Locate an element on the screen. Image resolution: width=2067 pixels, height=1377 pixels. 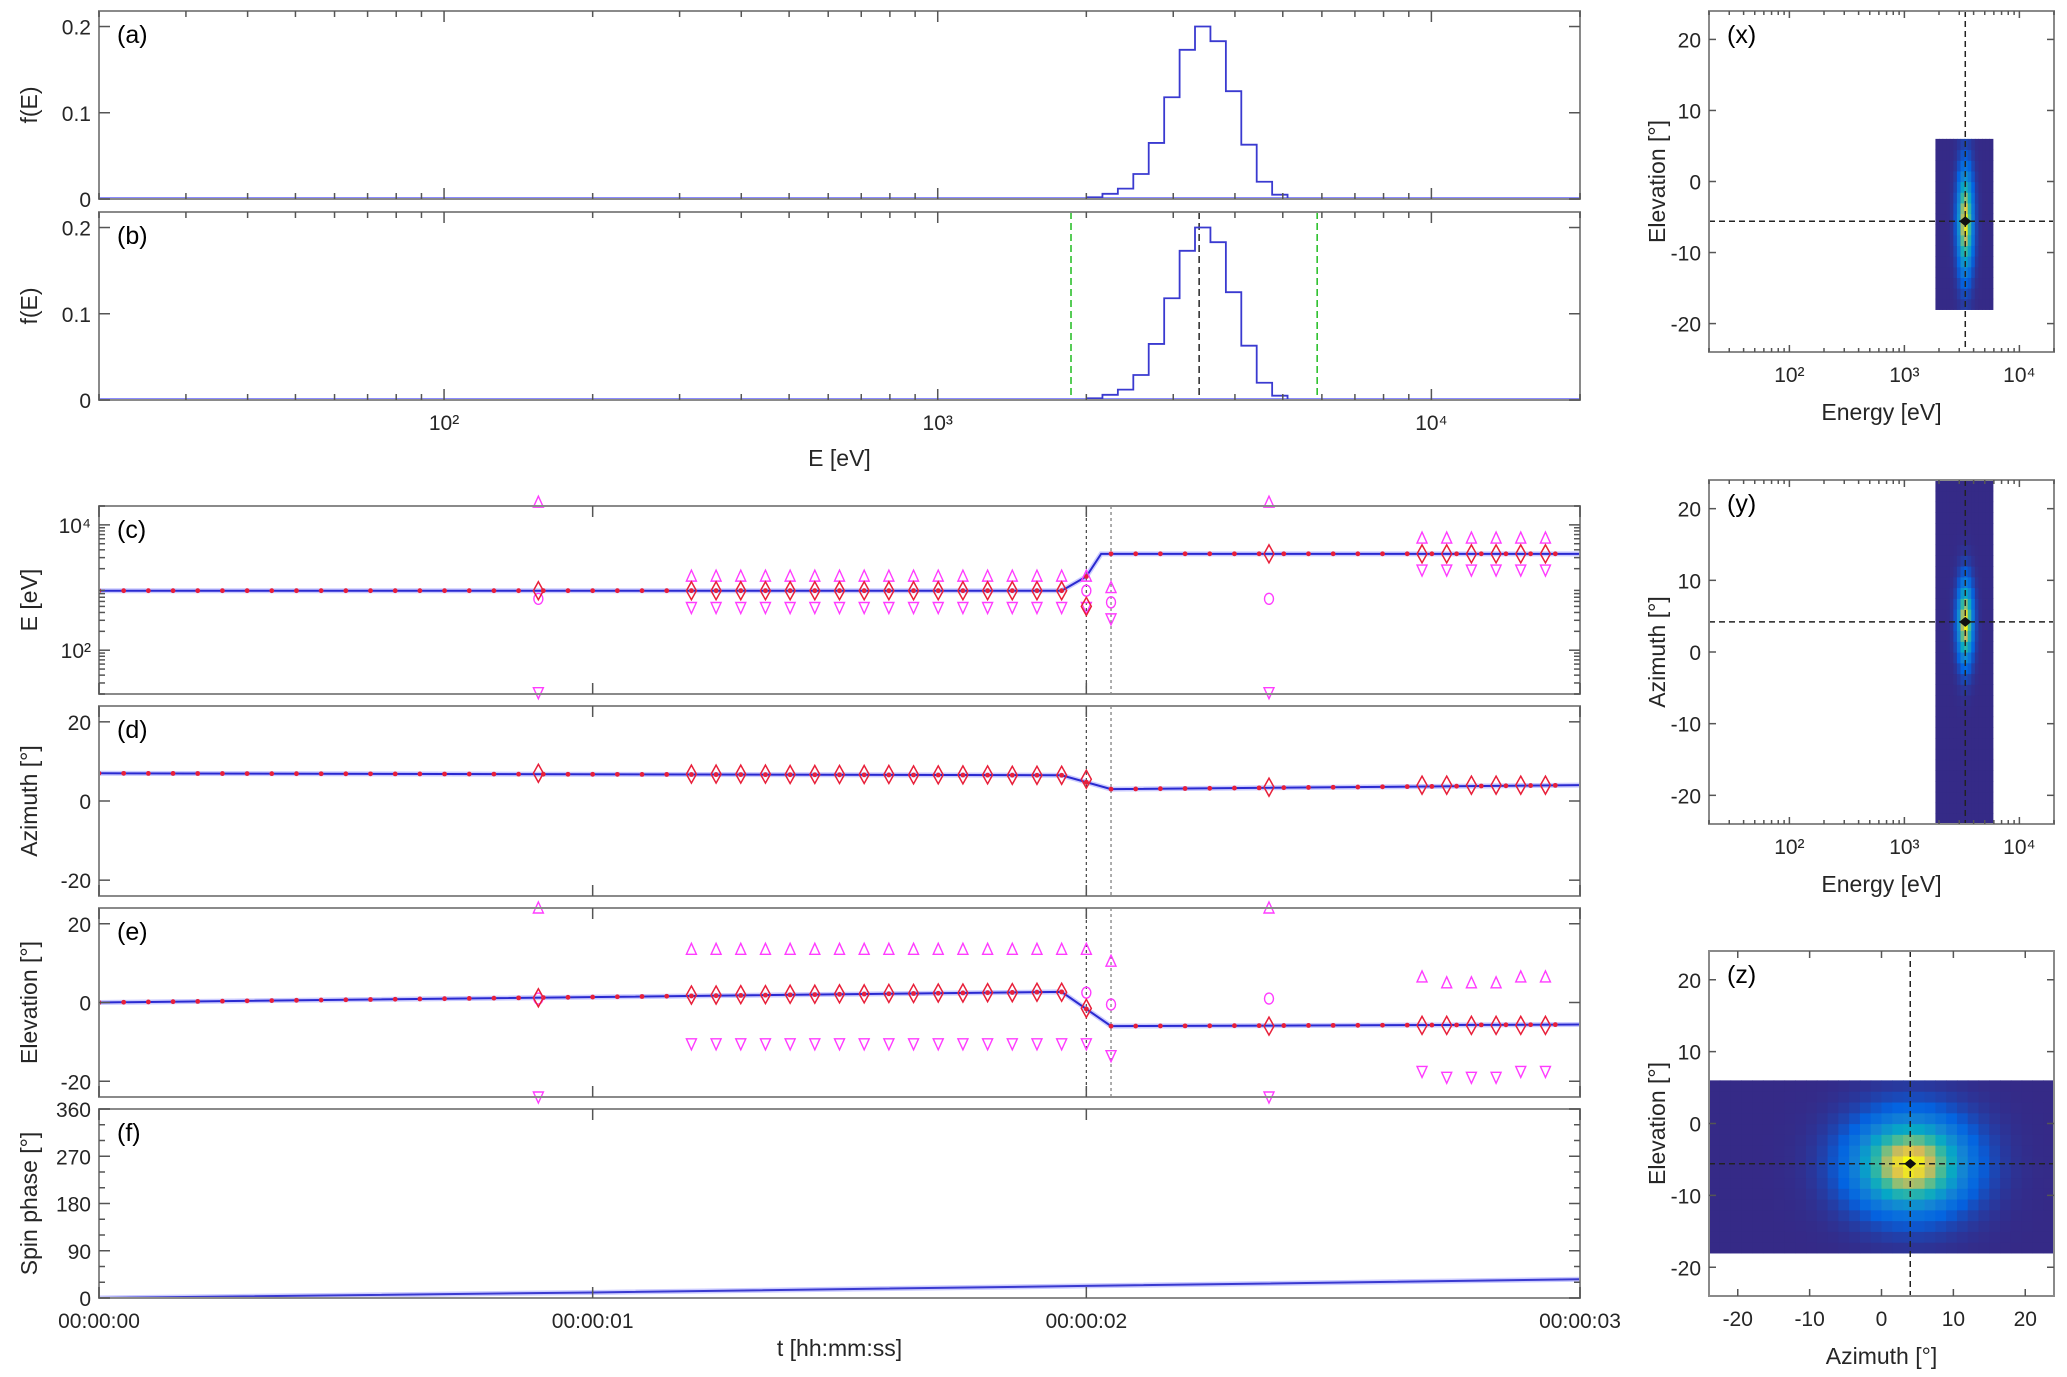
x-tick-label: 00:00:01 is located at coordinates (593, 1321).